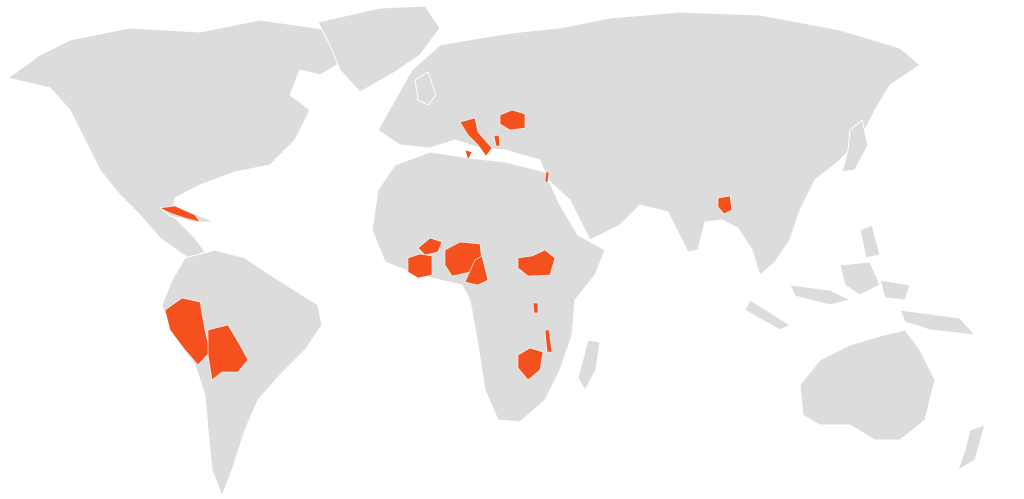 This screenshot has width=1024, height=499. What do you see at coordinates (867, 385) in the screenshot?
I see `australia` at bounding box center [867, 385].